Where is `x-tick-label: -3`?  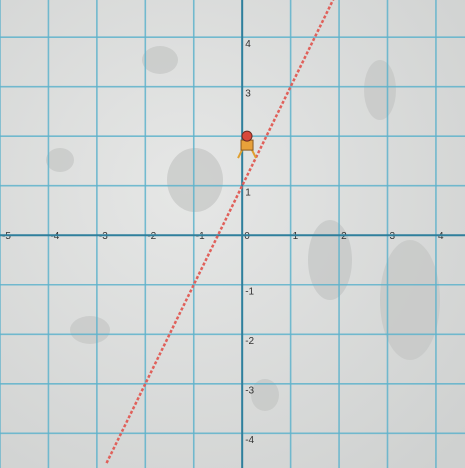 x-tick-label: -3 is located at coordinates (103, 236).